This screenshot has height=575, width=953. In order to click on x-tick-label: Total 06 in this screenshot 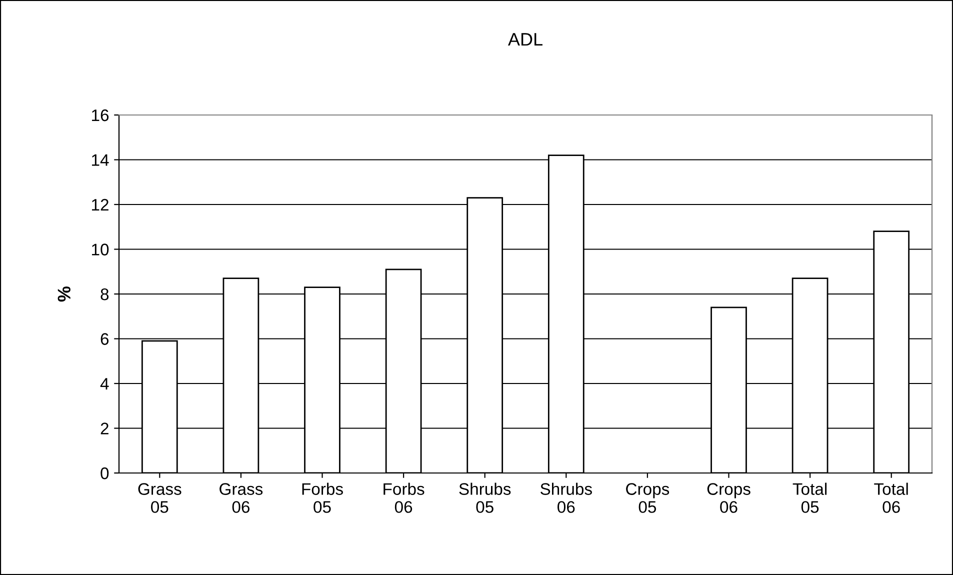, I will do `click(891, 497)`.